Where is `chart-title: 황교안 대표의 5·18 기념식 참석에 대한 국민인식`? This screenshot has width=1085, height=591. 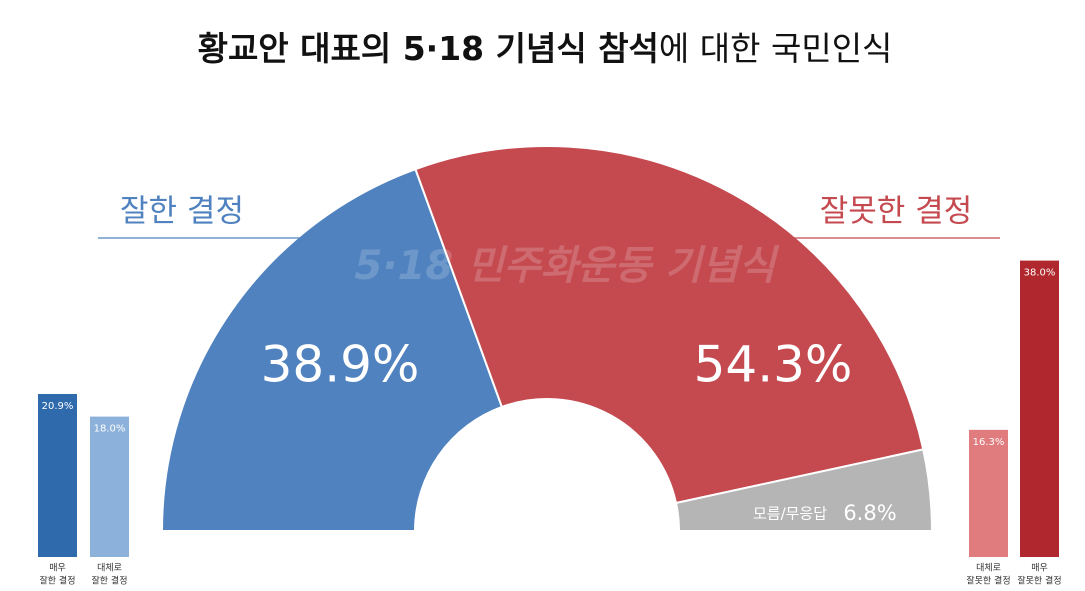 chart-title: 황교안 대표의 5·18 기념식 참석에 대한 국민인식 is located at coordinates (545, 48).